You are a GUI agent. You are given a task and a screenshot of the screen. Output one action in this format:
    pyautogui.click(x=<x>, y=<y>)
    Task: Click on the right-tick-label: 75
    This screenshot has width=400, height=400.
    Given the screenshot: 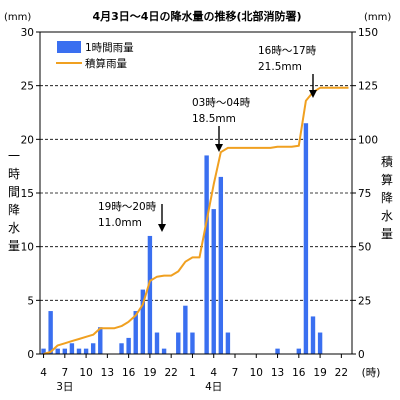 What is the action you would take?
    pyautogui.click(x=364, y=194)
    